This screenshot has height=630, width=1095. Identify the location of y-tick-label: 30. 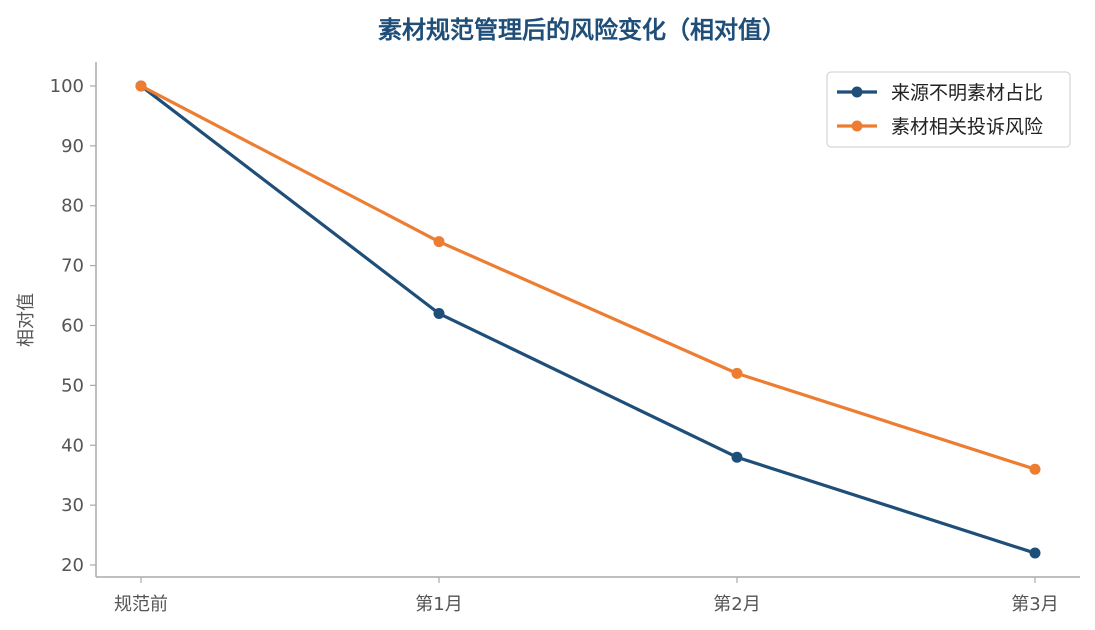
(72, 505).